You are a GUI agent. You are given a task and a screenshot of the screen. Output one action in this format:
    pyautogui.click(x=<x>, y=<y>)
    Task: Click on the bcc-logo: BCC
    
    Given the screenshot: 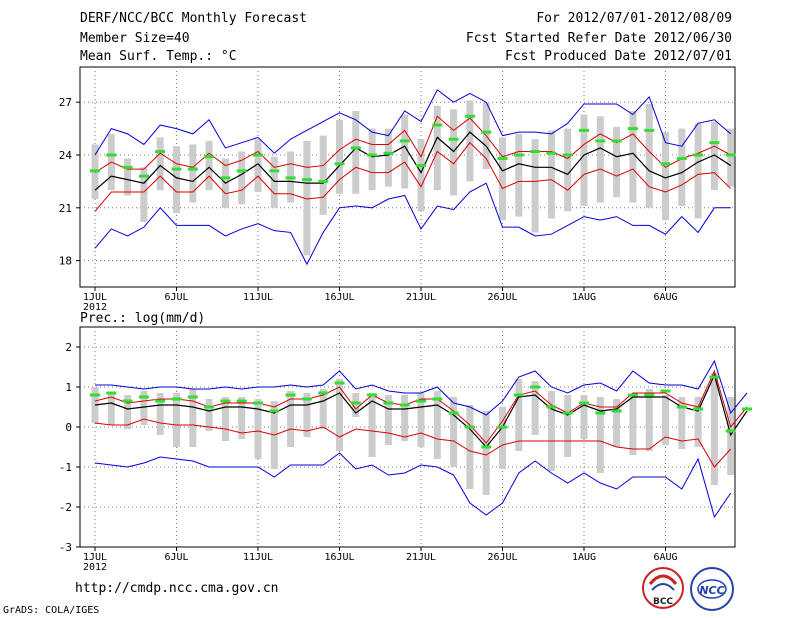 What is the action you would take?
    pyautogui.click(x=663, y=588)
    